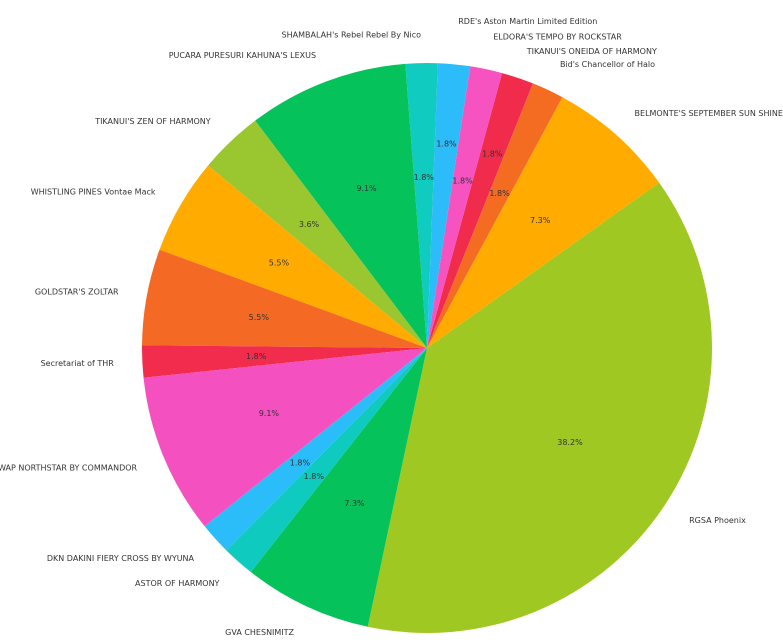 This screenshot has width=783, height=642. What do you see at coordinates (152, 121) in the screenshot?
I see `slice-label: TIKANUI'S ZEN OF HARMONY` at bounding box center [152, 121].